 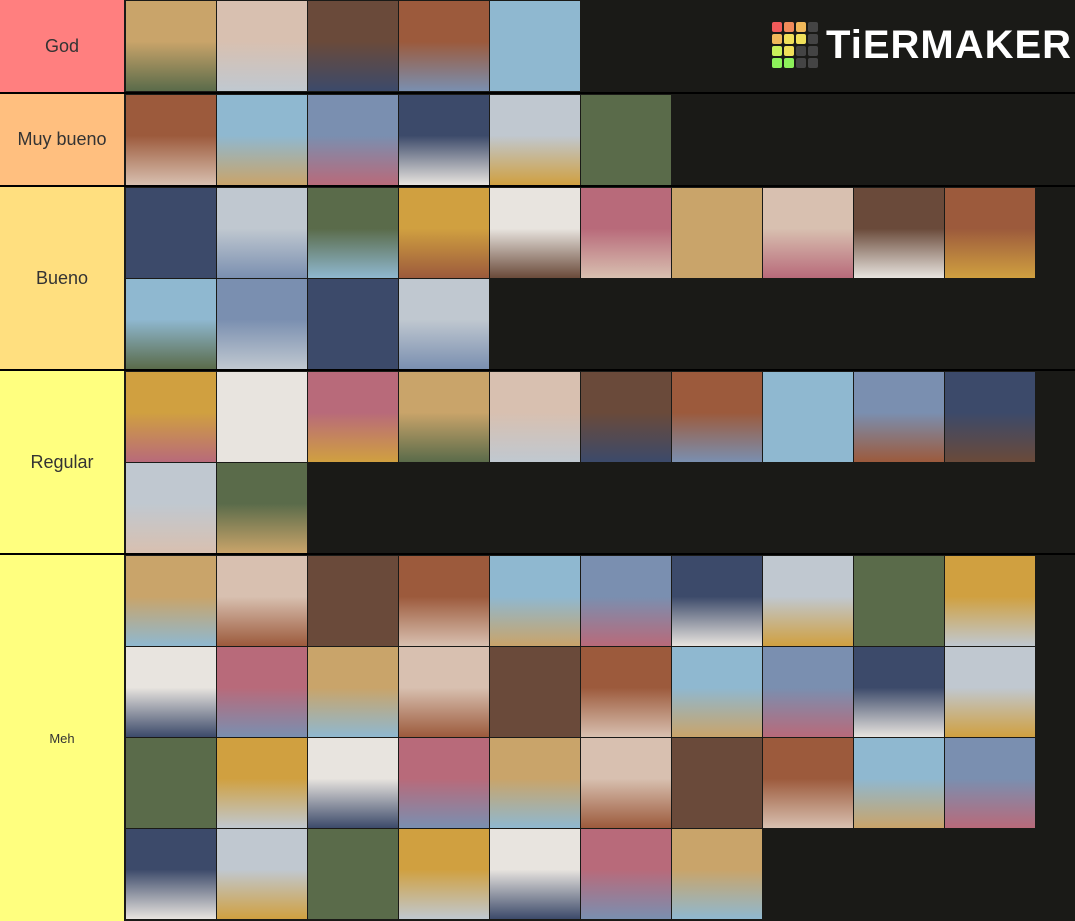 I want to click on logo-text: TiERMAKER, so click(x=949, y=44).